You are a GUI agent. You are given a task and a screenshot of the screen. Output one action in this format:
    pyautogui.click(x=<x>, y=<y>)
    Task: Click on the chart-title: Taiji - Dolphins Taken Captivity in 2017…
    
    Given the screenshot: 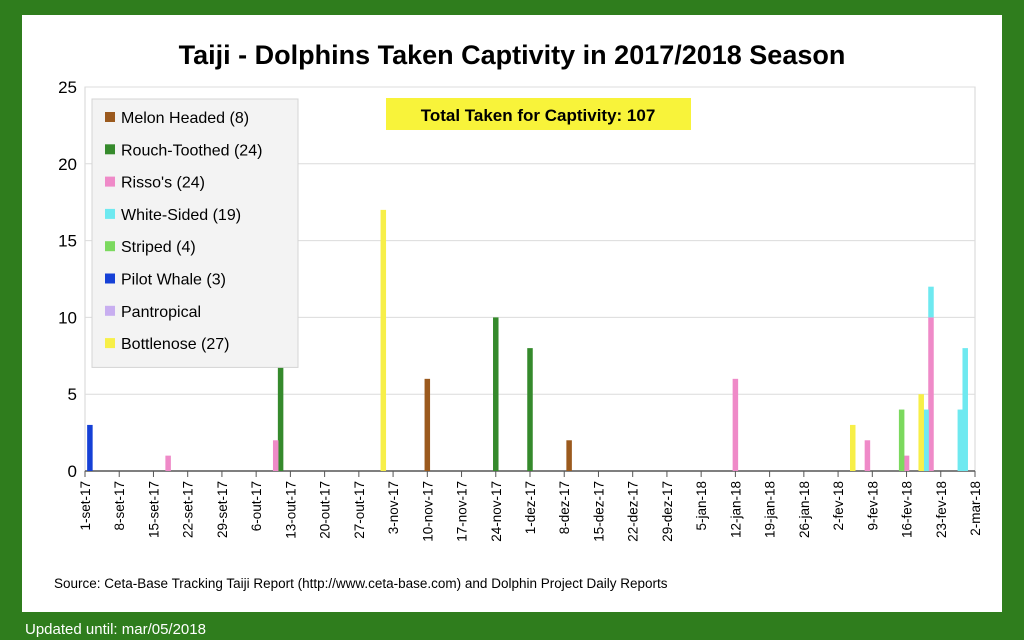 What is the action you would take?
    pyautogui.click(x=512, y=55)
    